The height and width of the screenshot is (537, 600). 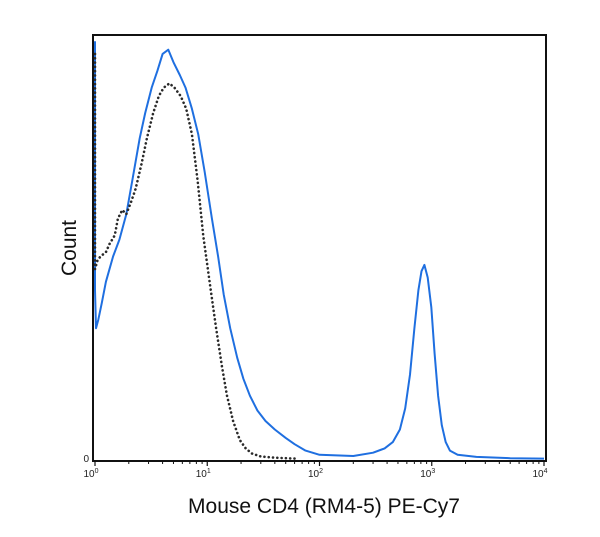 What do you see at coordinates (315, 474) in the screenshot?
I see `x-tick-label: 10²` at bounding box center [315, 474].